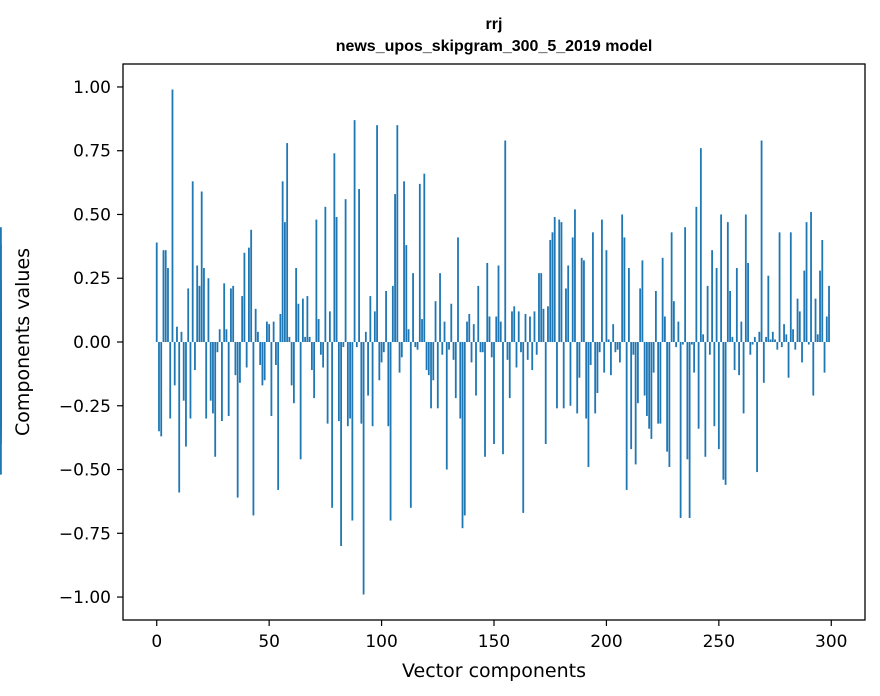 The width and height of the screenshot is (880, 696). What do you see at coordinates (156, 642) in the screenshot?
I see `x-tick-label: 0` at bounding box center [156, 642].